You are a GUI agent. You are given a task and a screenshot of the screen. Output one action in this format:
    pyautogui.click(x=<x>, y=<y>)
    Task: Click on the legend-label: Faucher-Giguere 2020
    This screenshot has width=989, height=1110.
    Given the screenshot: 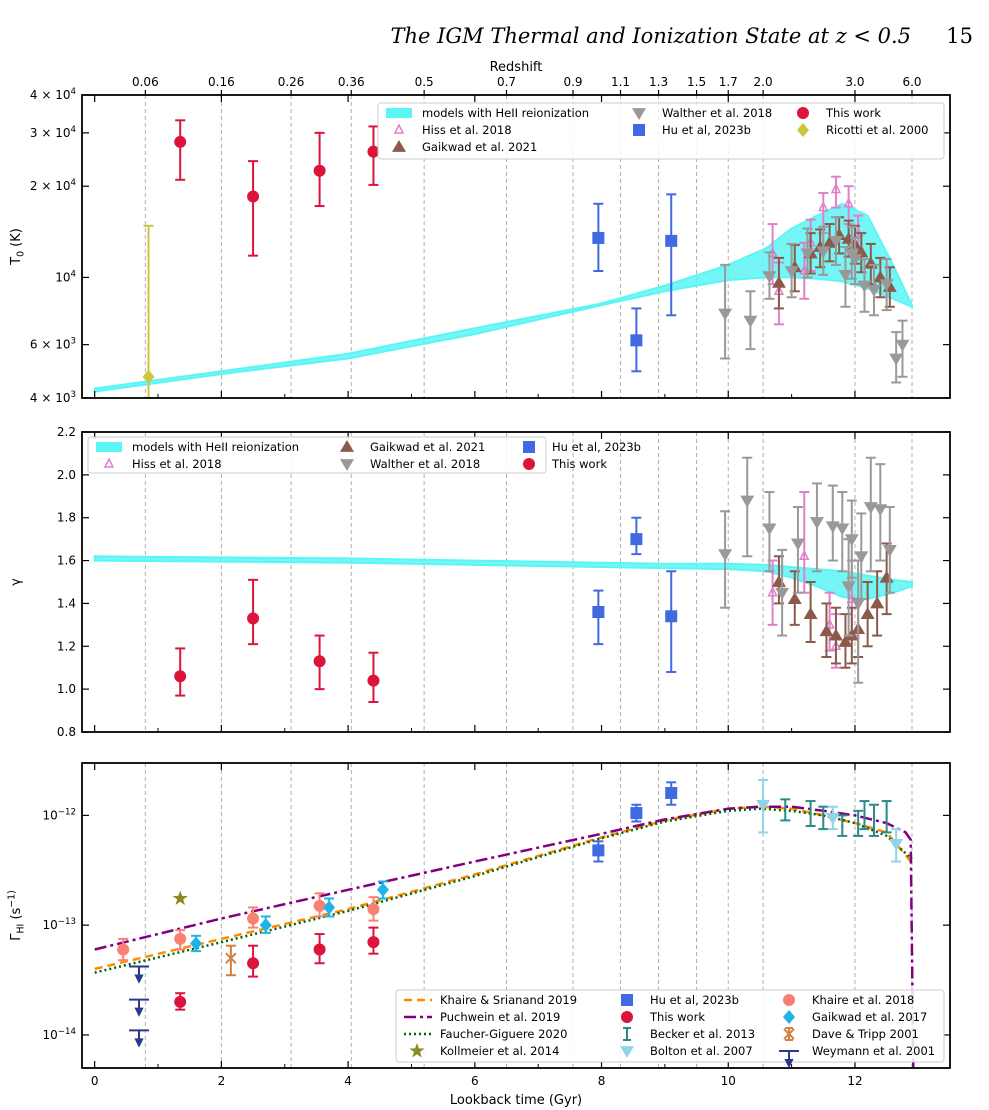 What is the action you would take?
    pyautogui.click(x=503, y=1034)
    